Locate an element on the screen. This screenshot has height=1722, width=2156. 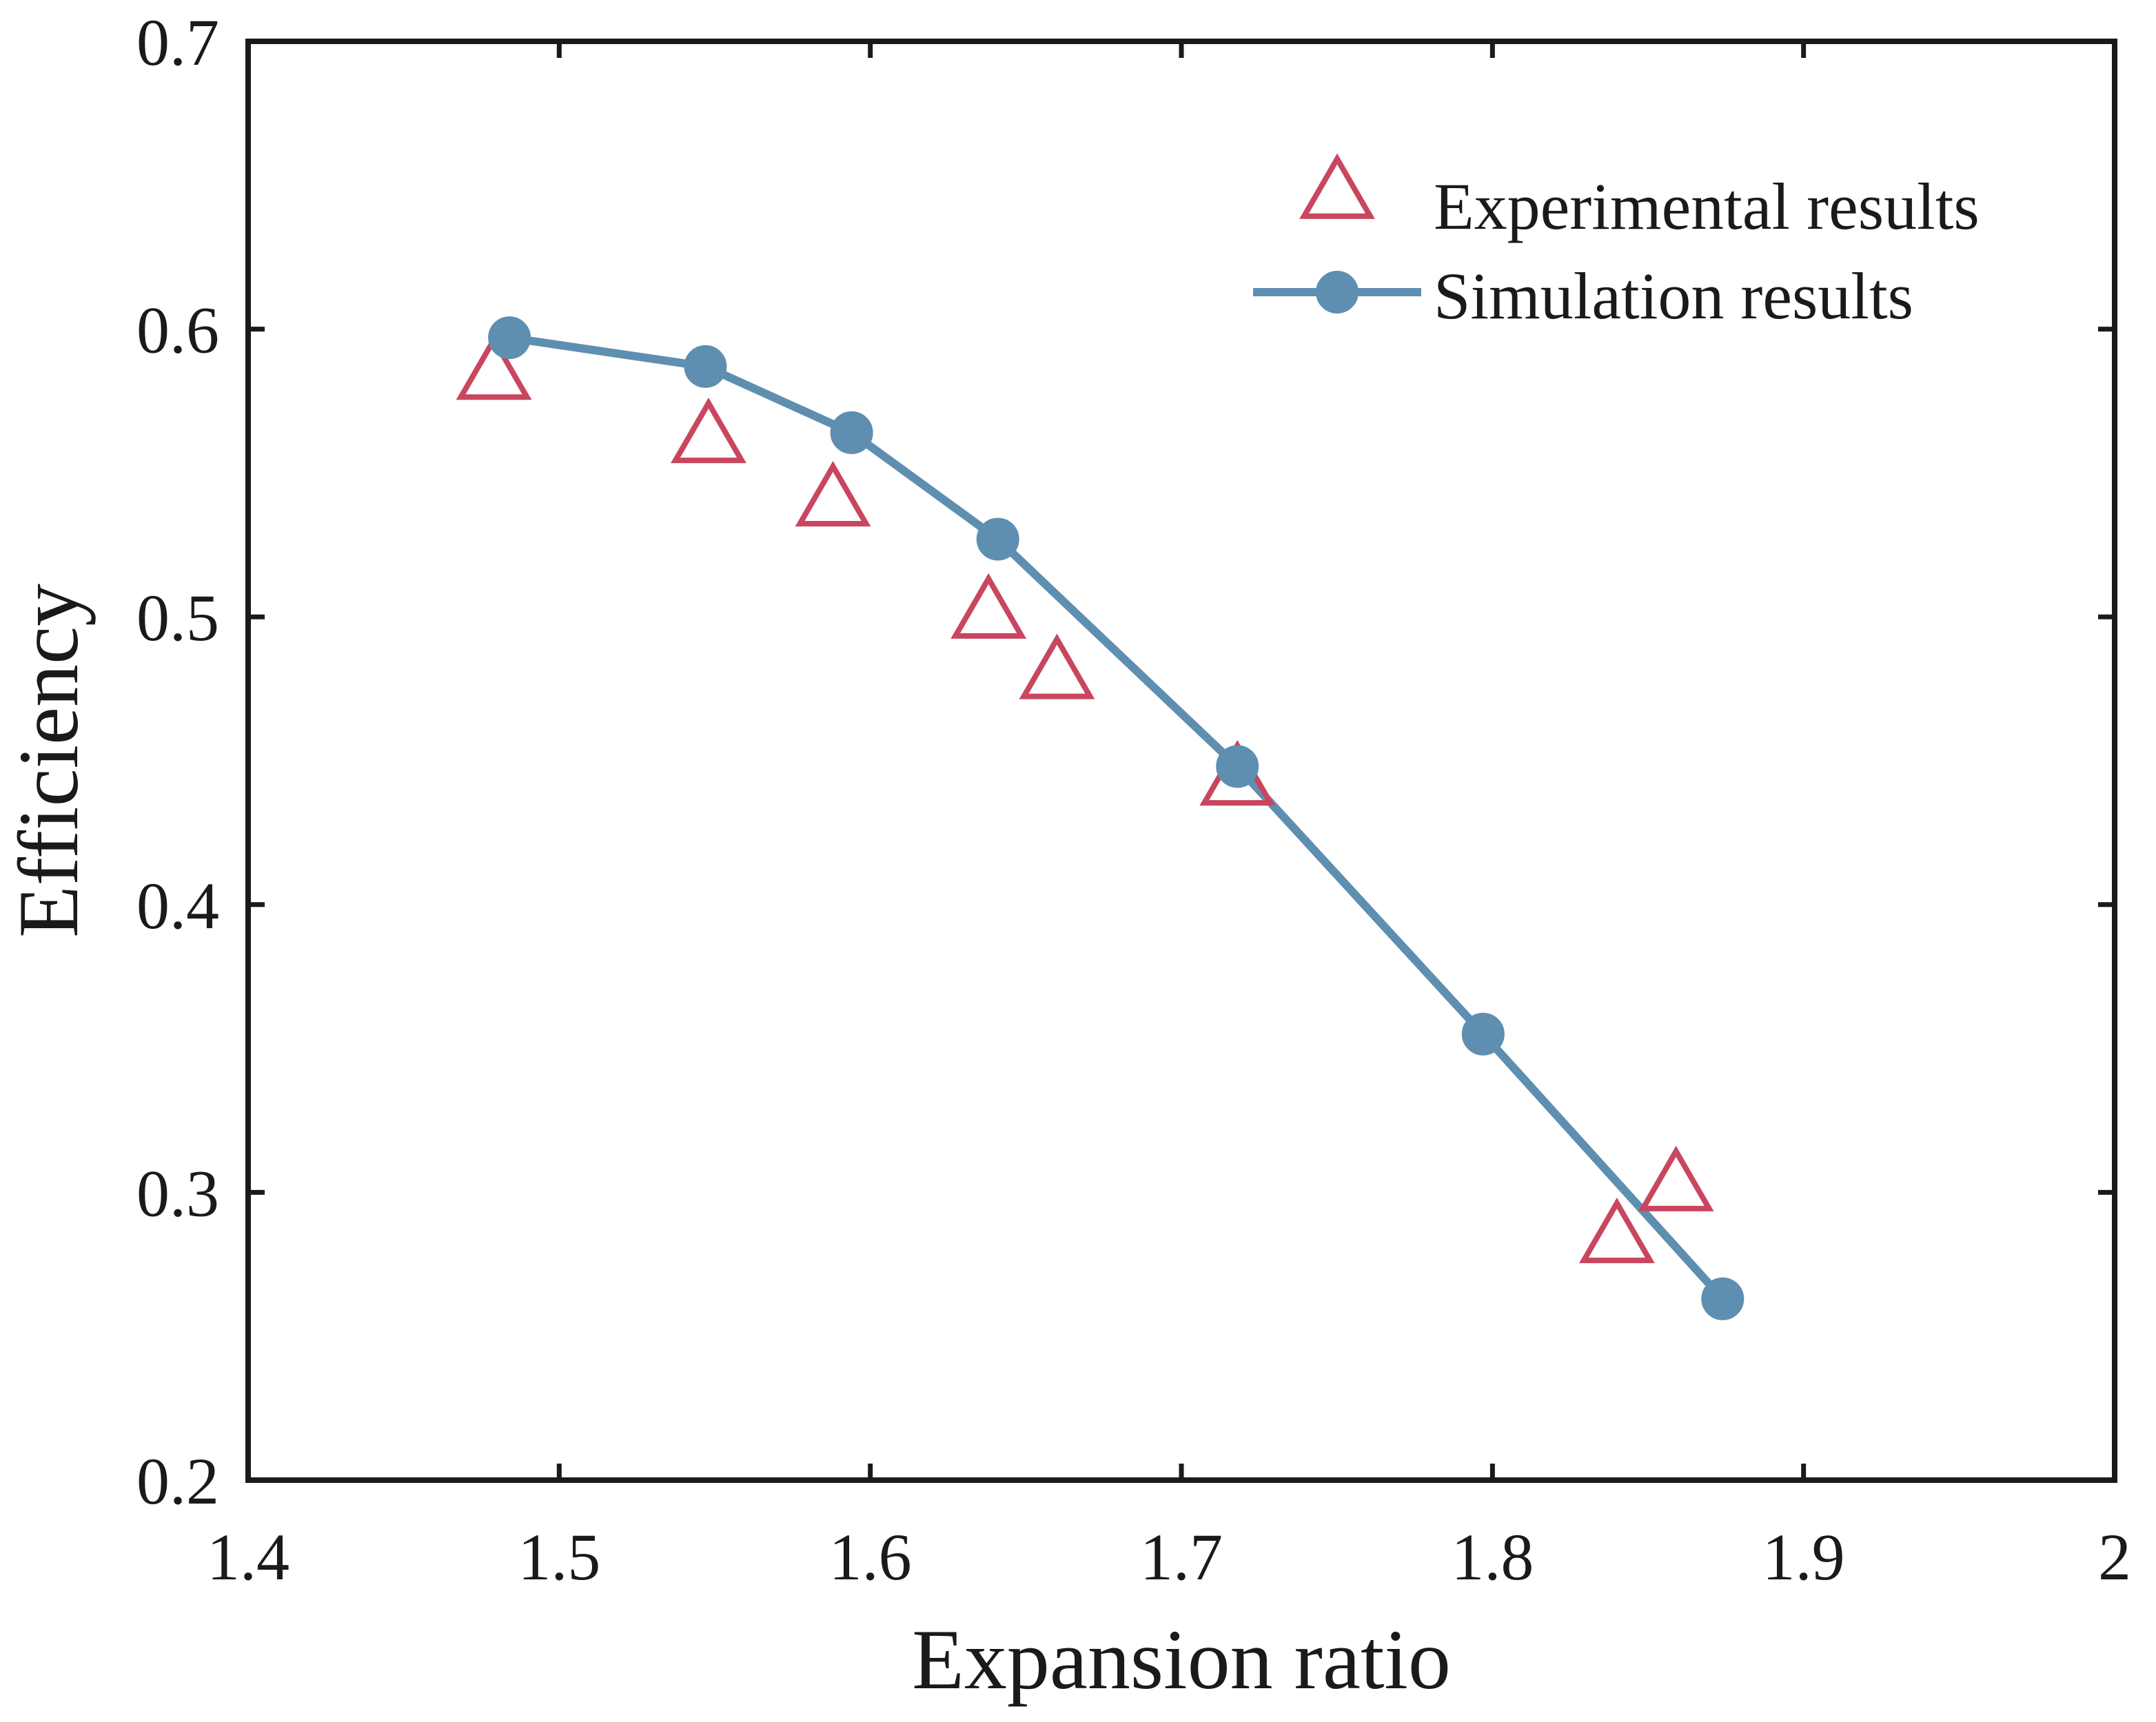
legend-label-experimental: Experimental results is located at coordinates (1707, 206).